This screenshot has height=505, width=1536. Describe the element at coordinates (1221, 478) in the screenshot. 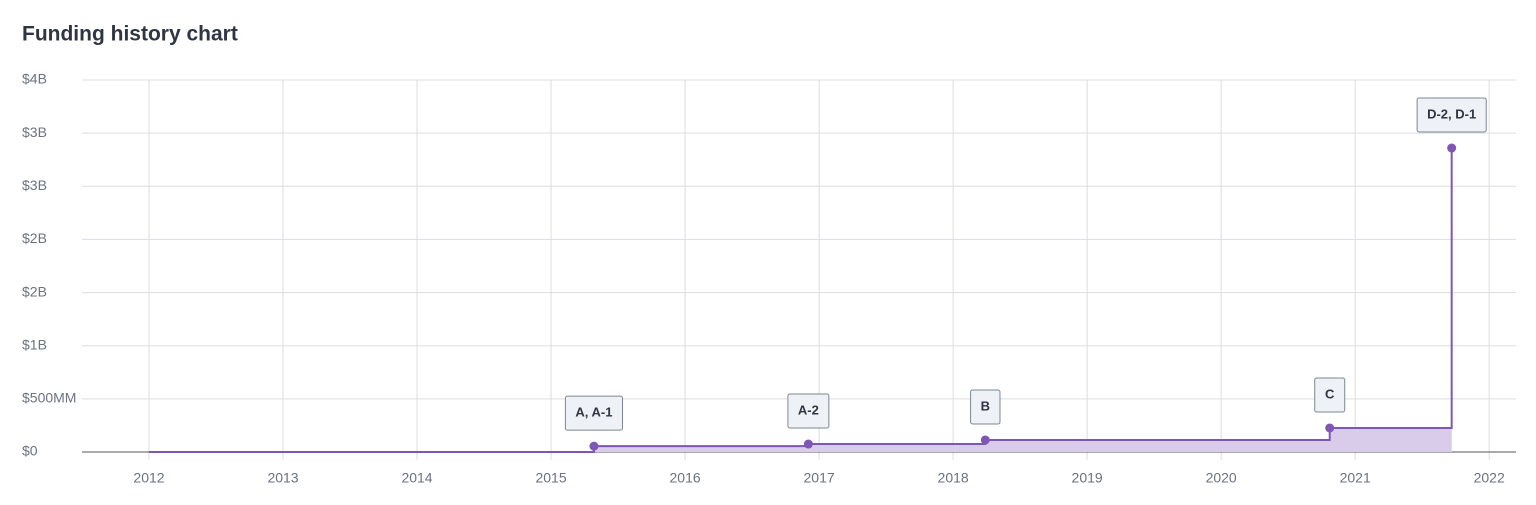

I see `x-tick-label: 2020` at that location.